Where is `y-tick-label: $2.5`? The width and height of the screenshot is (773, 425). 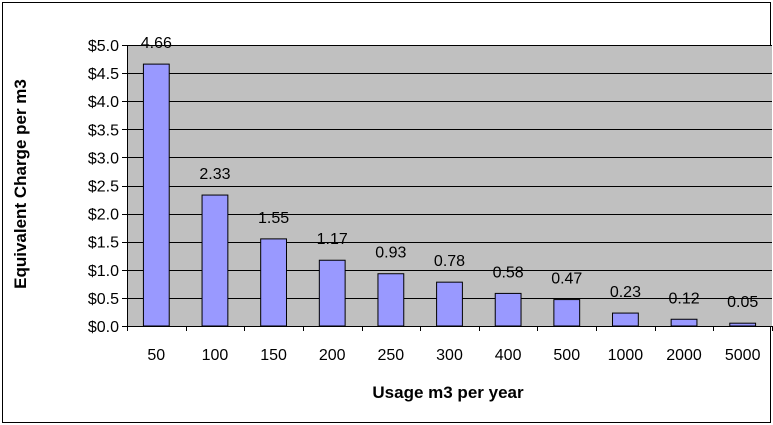 y-tick-label: $2.5 is located at coordinates (103, 187).